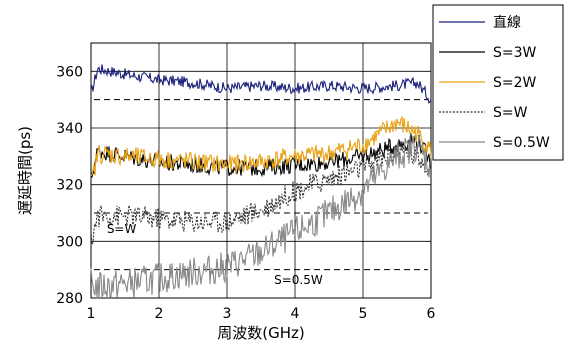  What do you see at coordinates (515, 53) in the screenshot?
I see `legend-label: S=3W` at bounding box center [515, 53].